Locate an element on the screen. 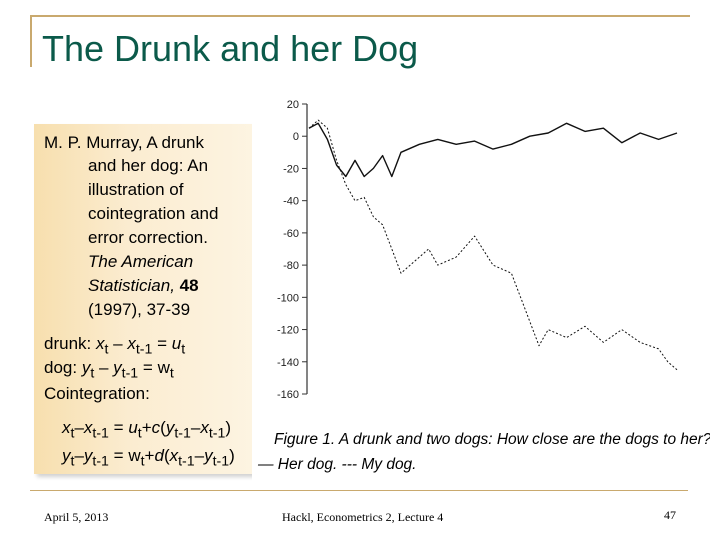 The image size is (720, 540). figure-legend-caption: — Her dog. --- My dog. is located at coordinates (337, 464).